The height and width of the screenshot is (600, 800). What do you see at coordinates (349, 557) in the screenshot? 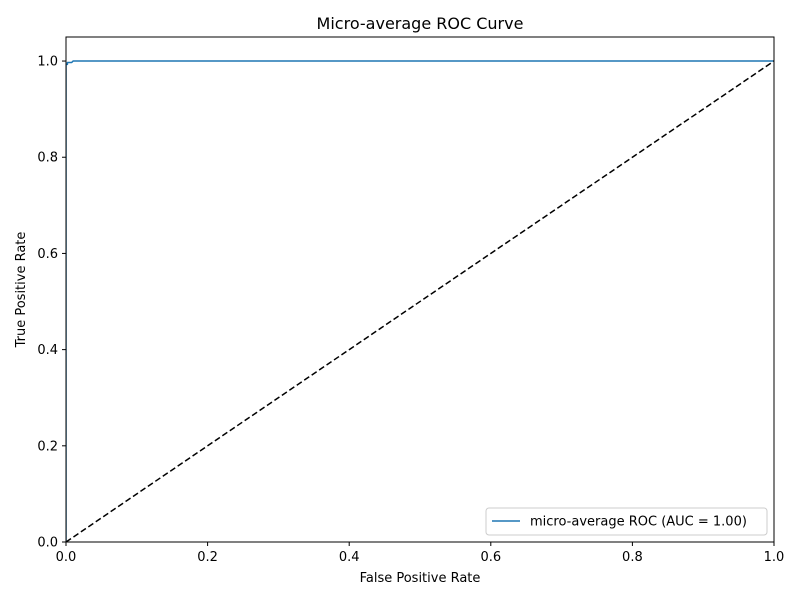
I see `x-tick-label: 0.4` at bounding box center [349, 557].